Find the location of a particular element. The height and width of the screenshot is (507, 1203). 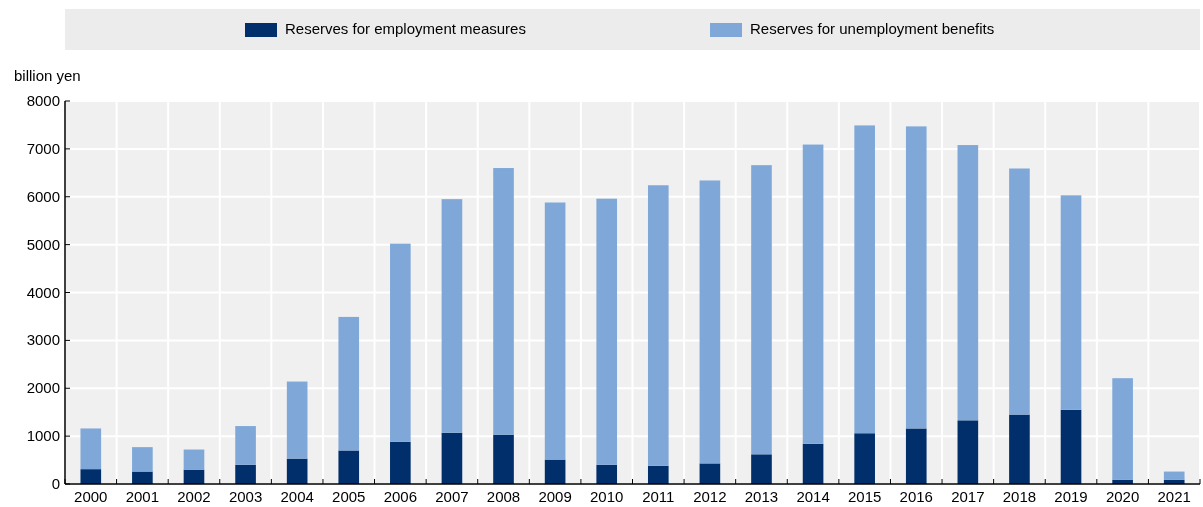

x-tick-label: 2008 is located at coordinates (503, 496).